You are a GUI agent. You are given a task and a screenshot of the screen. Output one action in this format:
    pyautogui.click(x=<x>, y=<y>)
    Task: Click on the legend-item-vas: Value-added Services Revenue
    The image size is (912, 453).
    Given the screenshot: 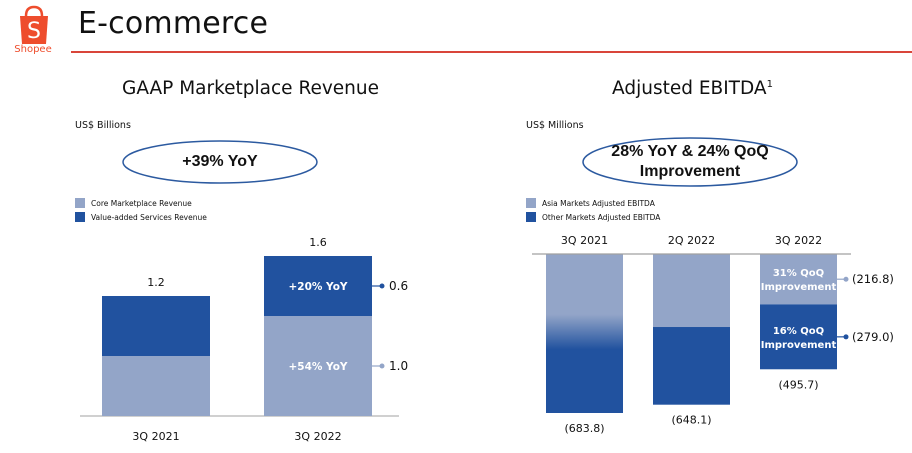 What is the action you would take?
    pyautogui.click(x=141, y=217)
    